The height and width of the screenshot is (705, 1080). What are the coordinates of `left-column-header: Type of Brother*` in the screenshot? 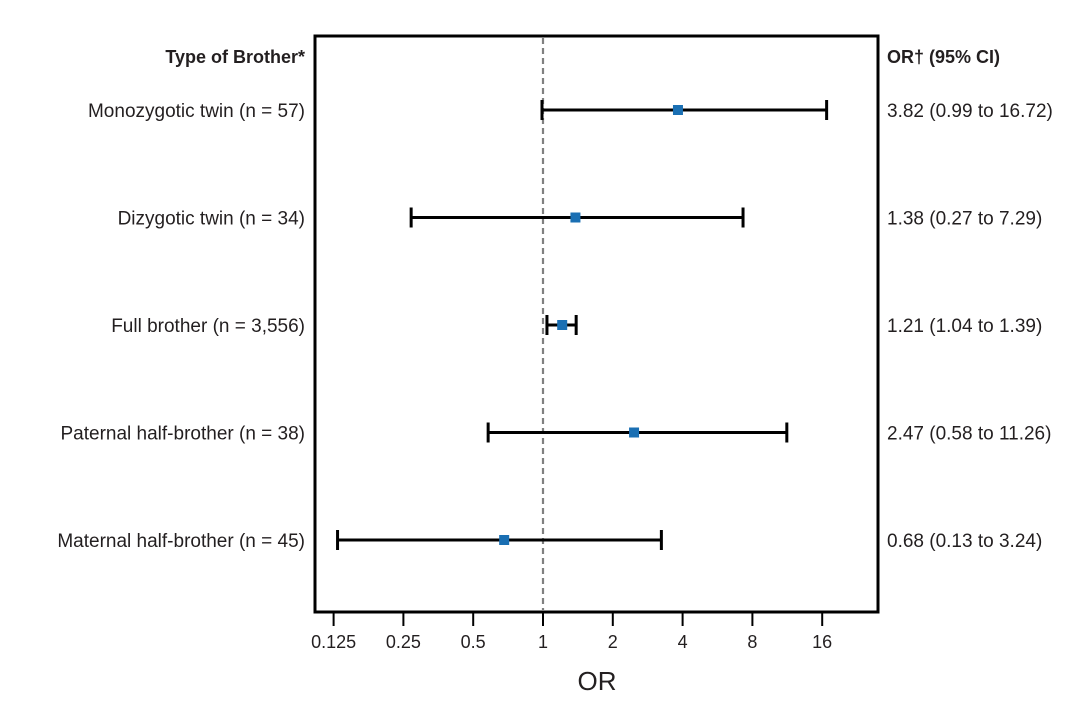 It's located at (235, 57).